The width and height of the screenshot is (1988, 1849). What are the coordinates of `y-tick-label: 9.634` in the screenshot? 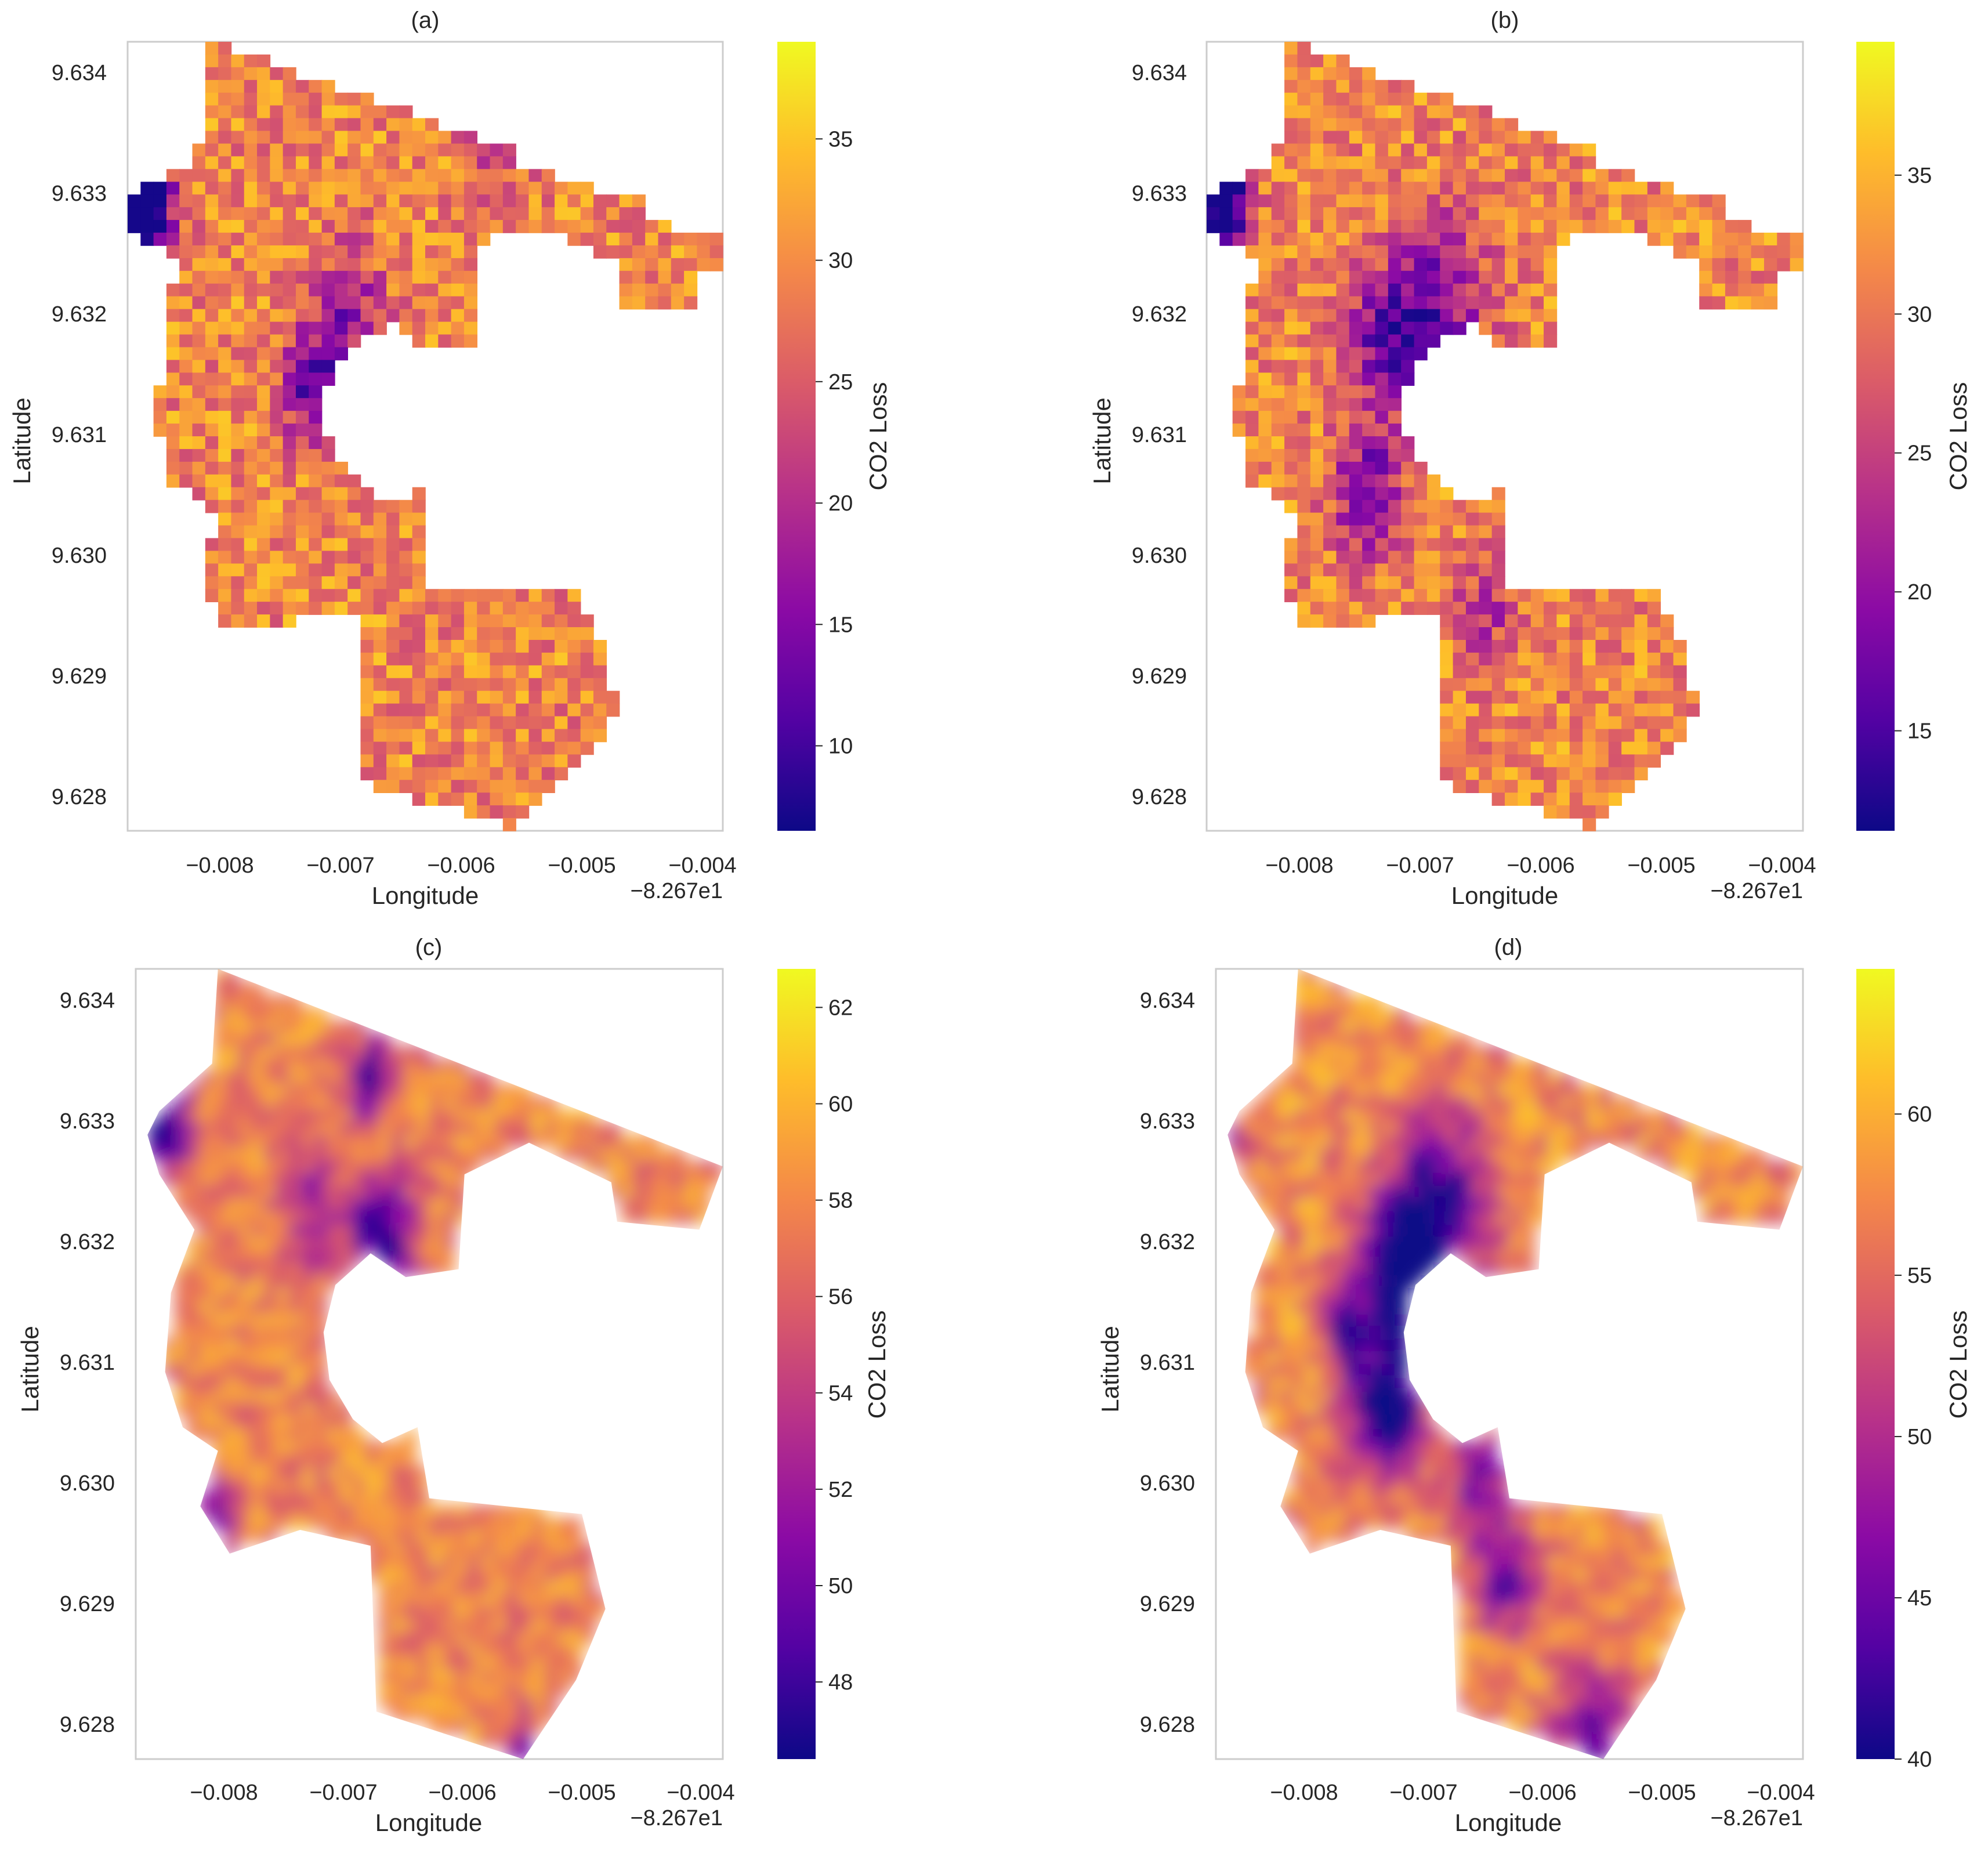 It's located at (87, 1001).